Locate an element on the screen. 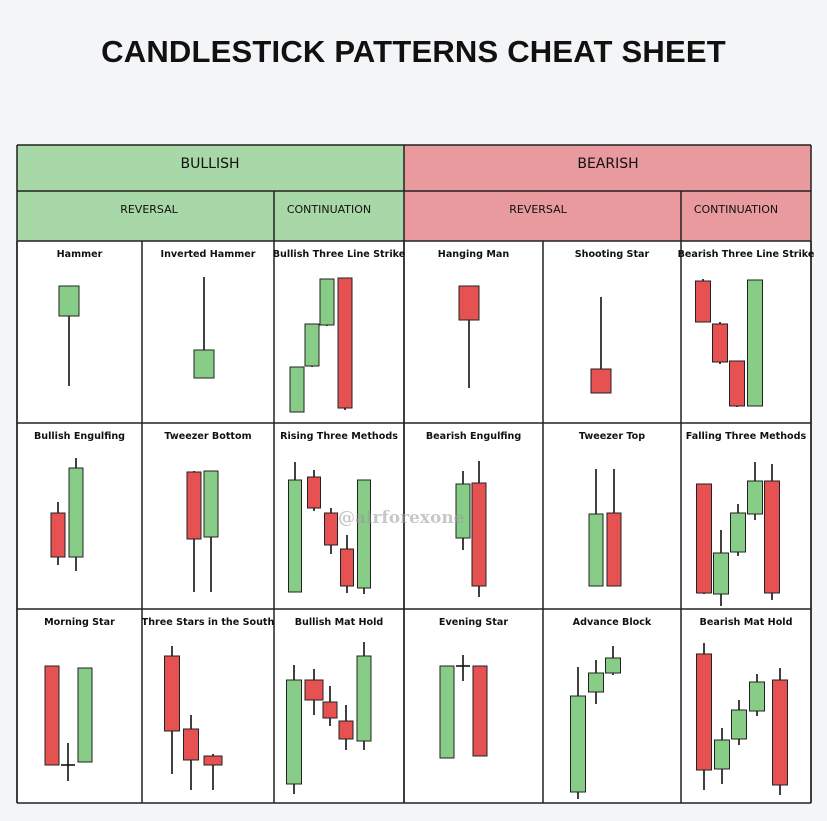  pattern-title: Three Stars in the South is located at coordinates (208, 622).